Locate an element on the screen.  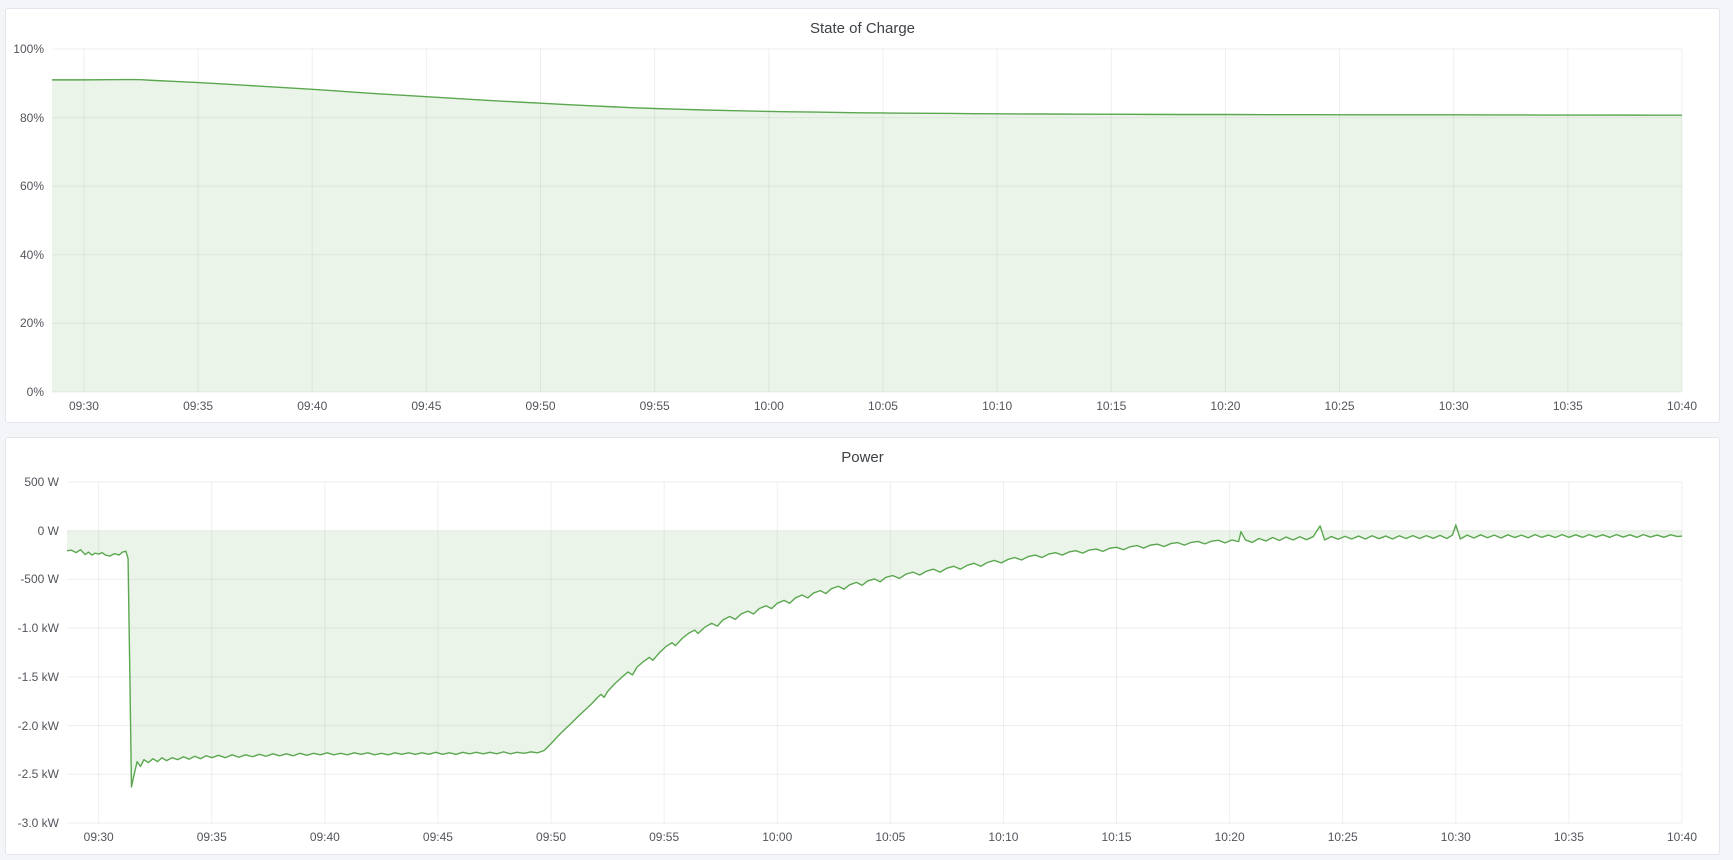
y-tick-label: 100% is located at coordinates (28, 49).